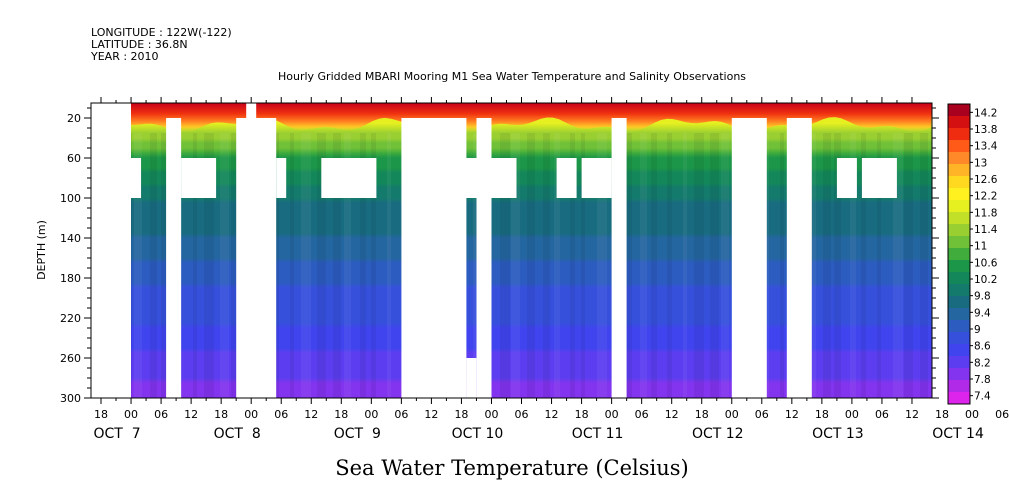  Describe the element at coordinates (982, 363) in the screenshot. I see `colorbar-label: 8.2` at that location.